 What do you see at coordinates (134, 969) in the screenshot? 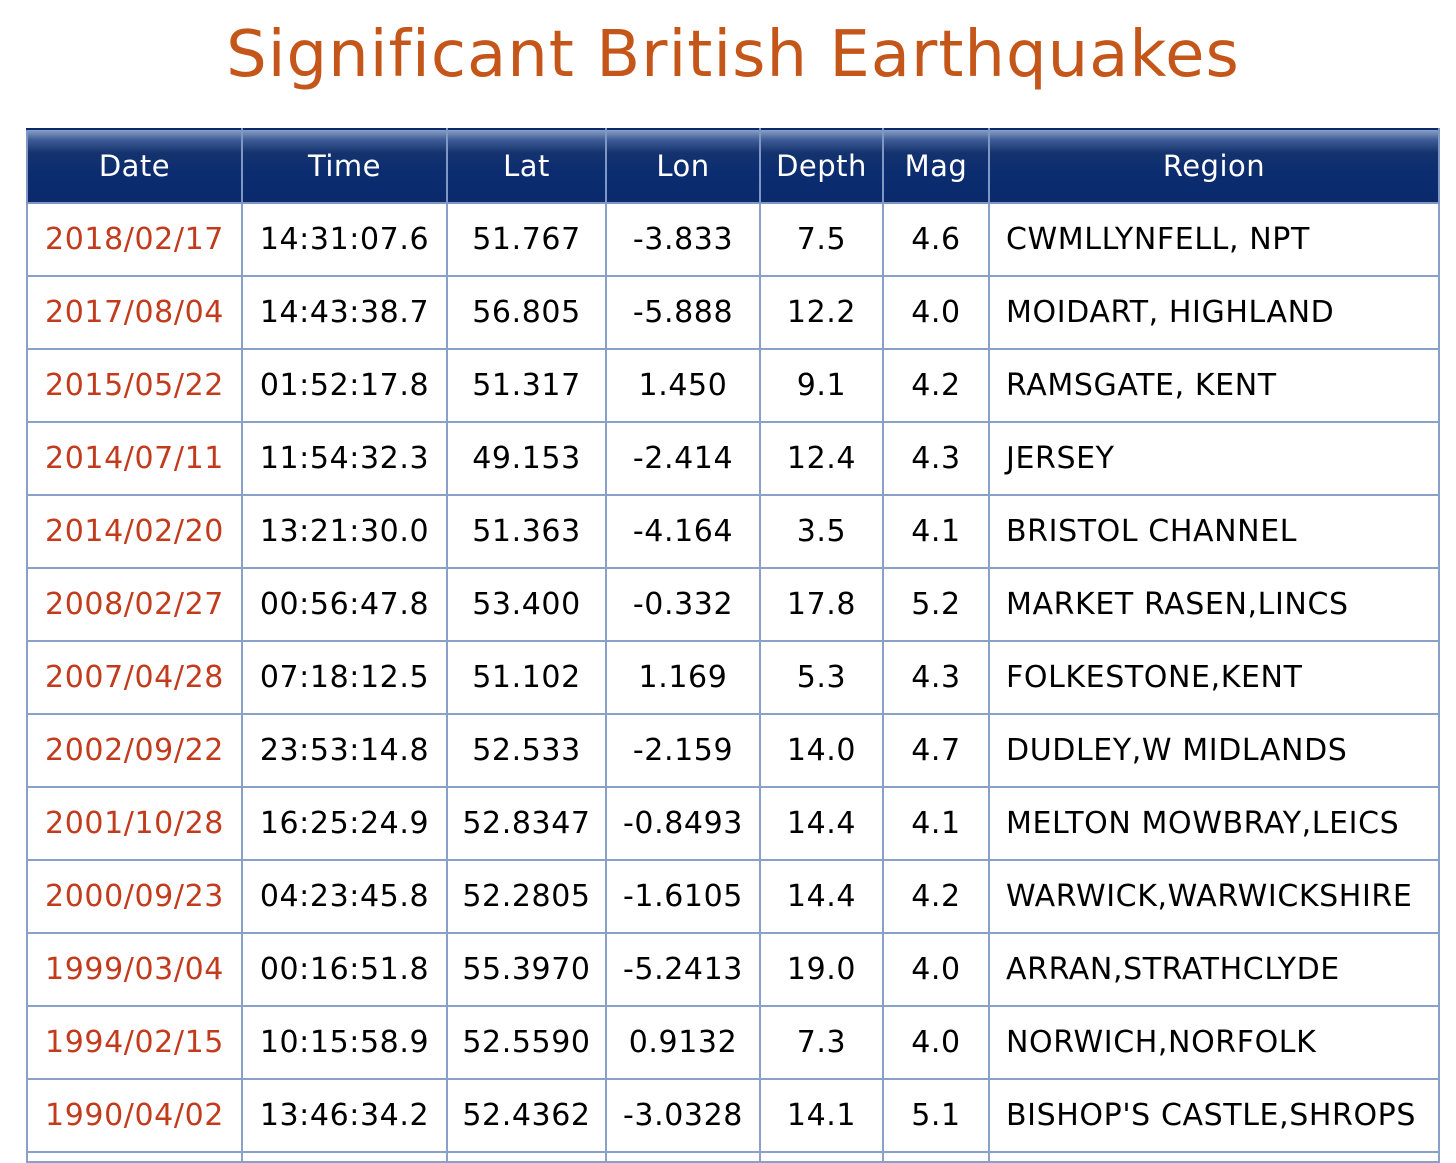
I see `date-cell: 1999/03/04` at bounding box center [134, 969].